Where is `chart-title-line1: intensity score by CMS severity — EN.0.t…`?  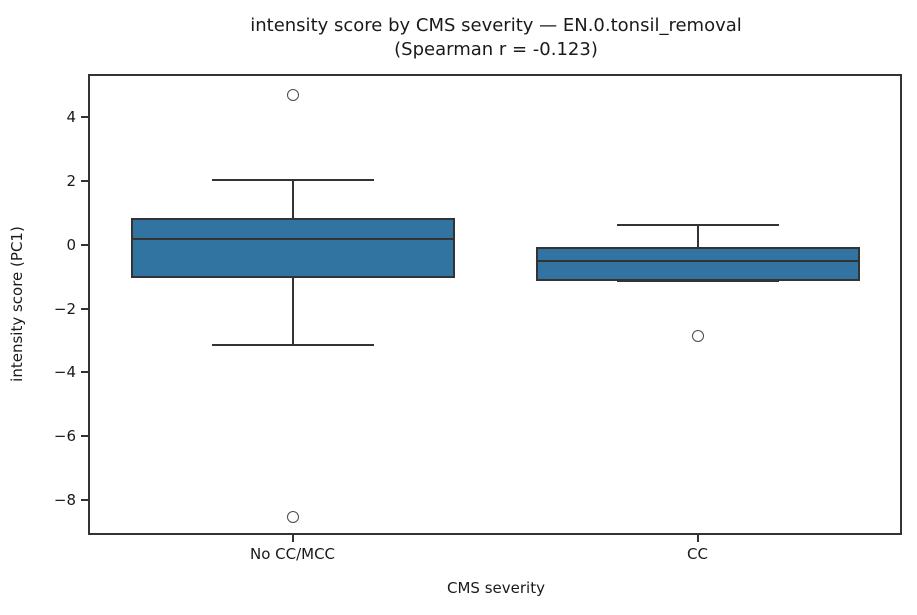
chart-title-line1: intensity score by CMS severity — EN.0.t… is located at coordinates (496, 25).